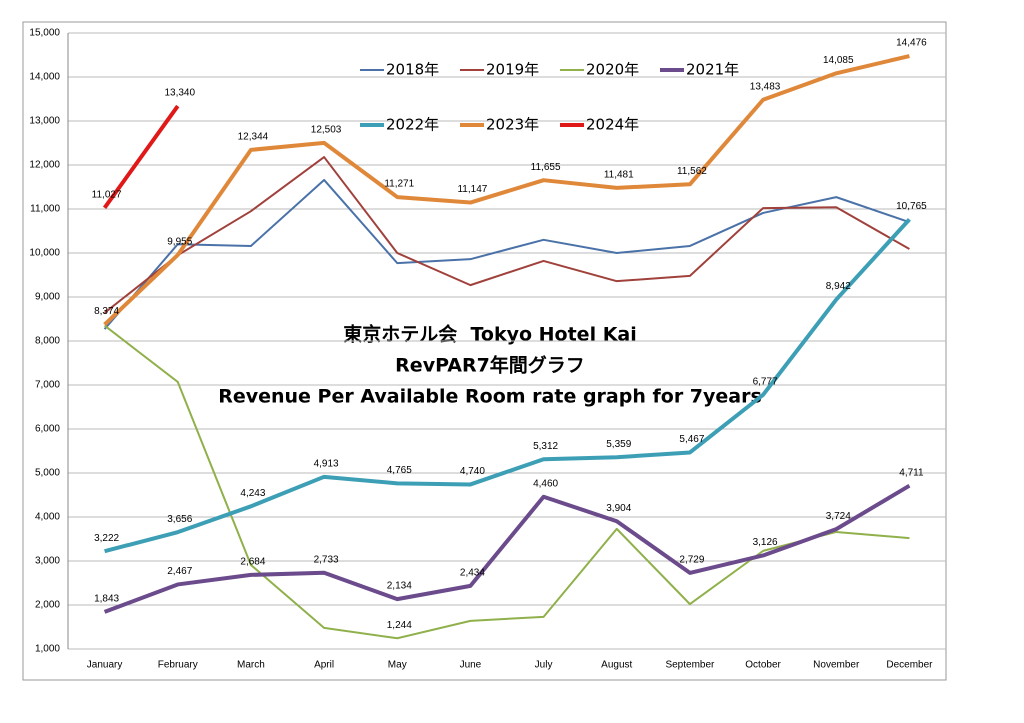 This screenshot has height=723, width=1024. What do you see at coordinates (911, 206) in the screenshot?
I see `data-label: 10,765` at bounding box center [911, 206].